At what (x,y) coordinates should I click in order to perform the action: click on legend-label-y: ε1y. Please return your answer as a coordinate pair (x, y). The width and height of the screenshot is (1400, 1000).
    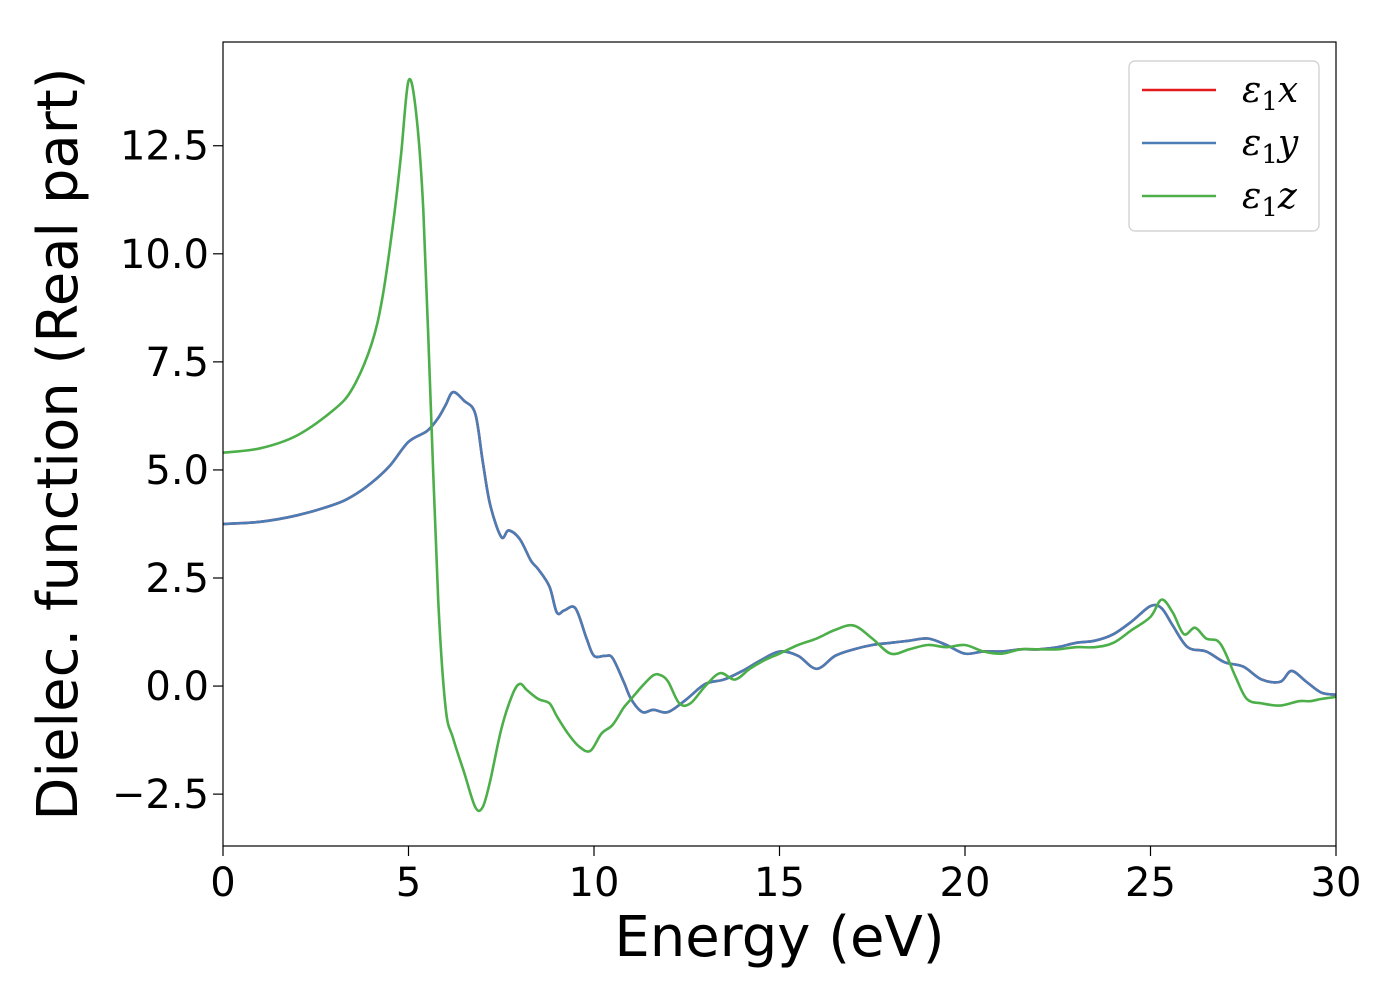
    Looking at the image, I should click on (1270, 146).